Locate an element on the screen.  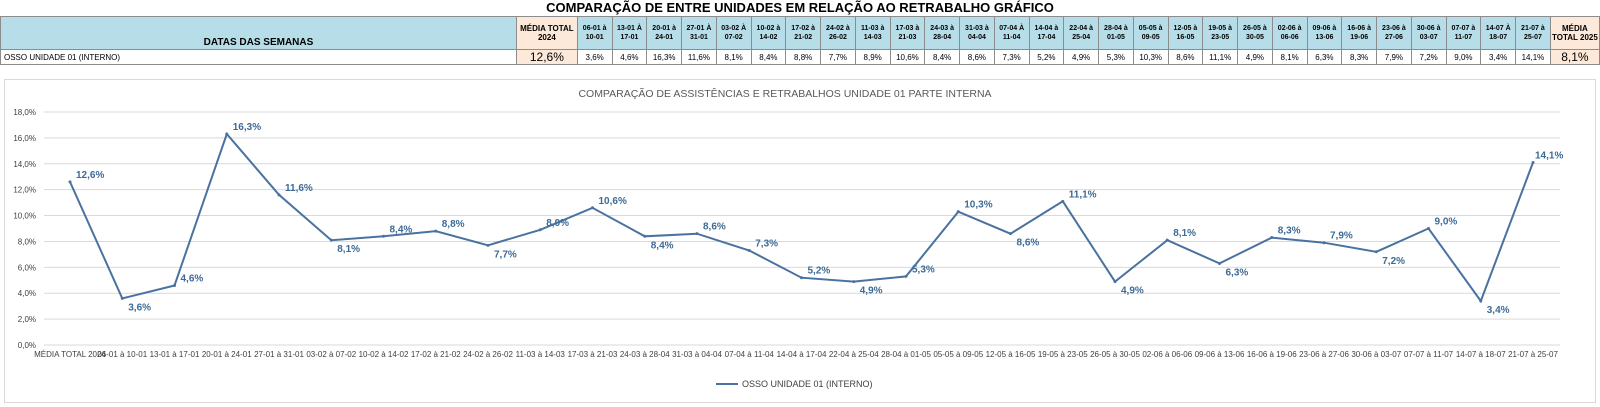
week-value: 11,6% is located at coordinates (699, 57).